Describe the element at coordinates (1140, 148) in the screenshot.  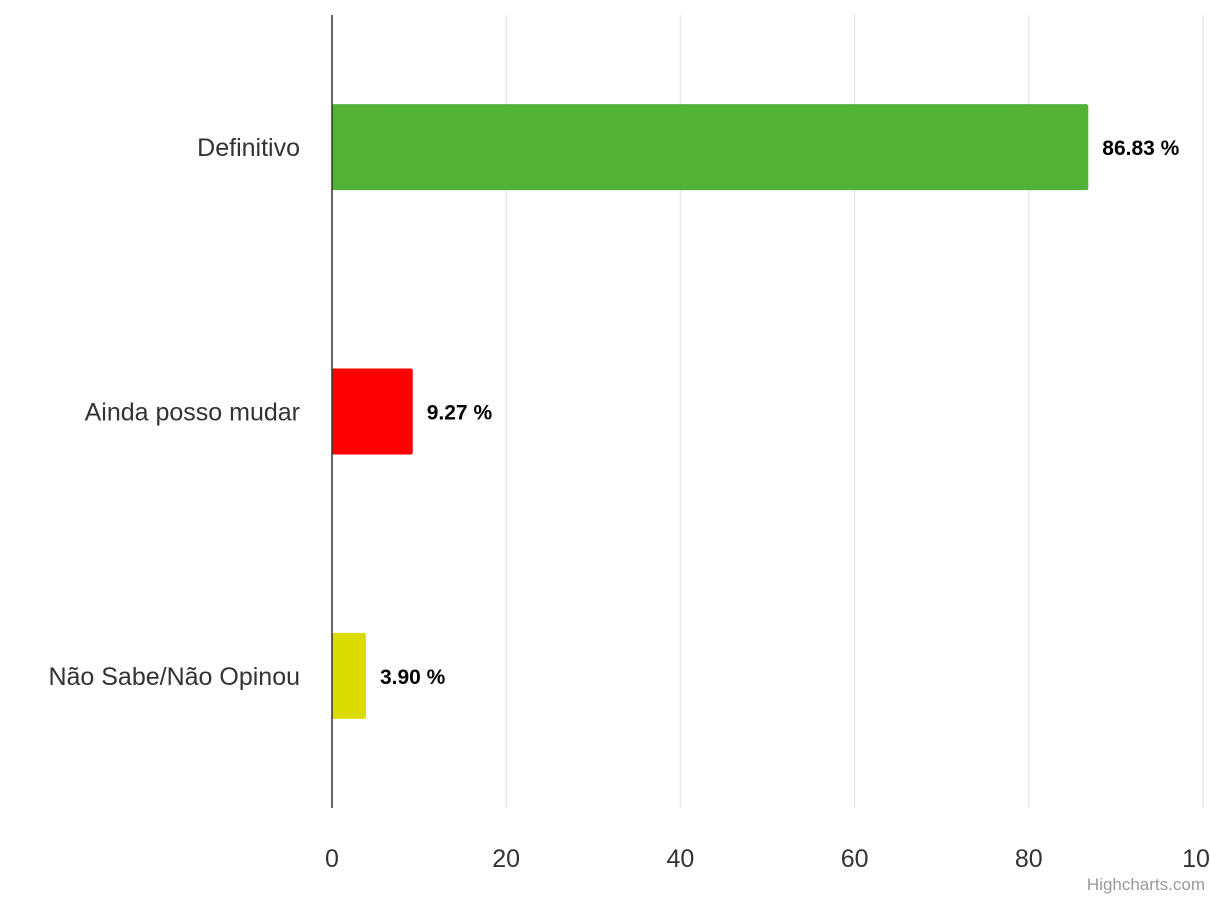
I see `data-label: 86.83 %` at that location.